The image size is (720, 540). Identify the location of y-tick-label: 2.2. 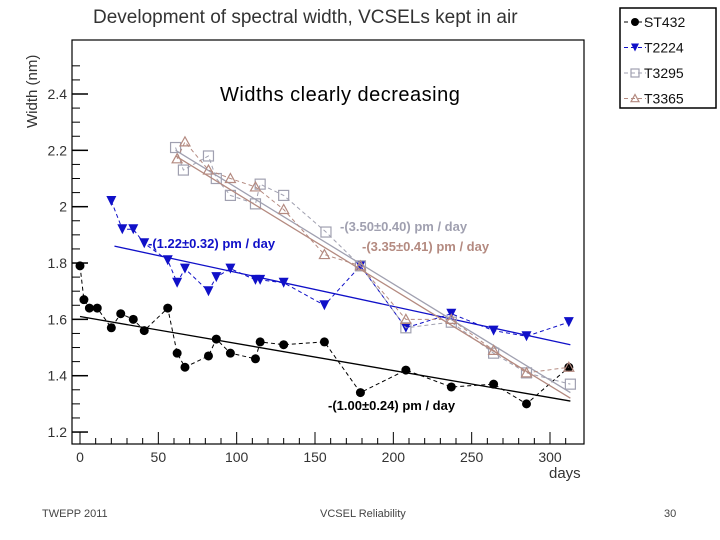
(58, 150).